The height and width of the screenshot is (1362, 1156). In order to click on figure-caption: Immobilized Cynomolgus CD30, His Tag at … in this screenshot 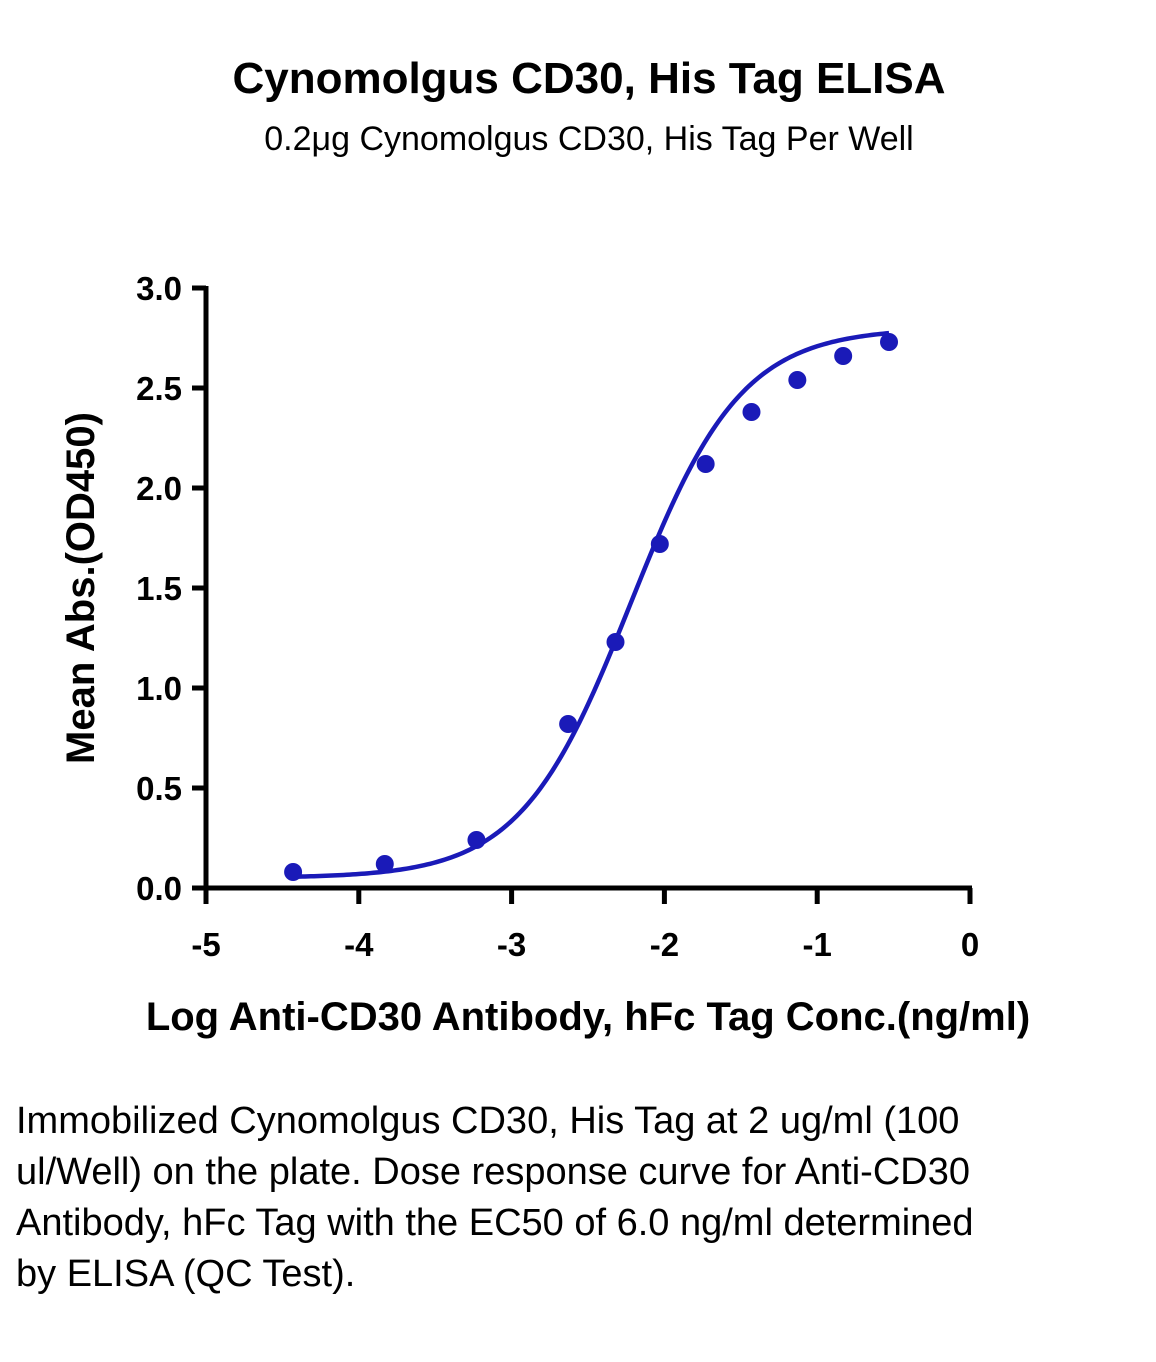, I will do `click(495, 1197)`.